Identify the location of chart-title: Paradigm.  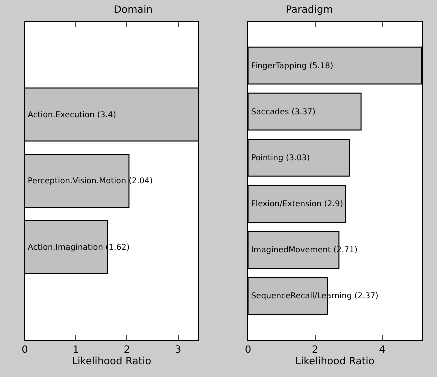
(310, 10).